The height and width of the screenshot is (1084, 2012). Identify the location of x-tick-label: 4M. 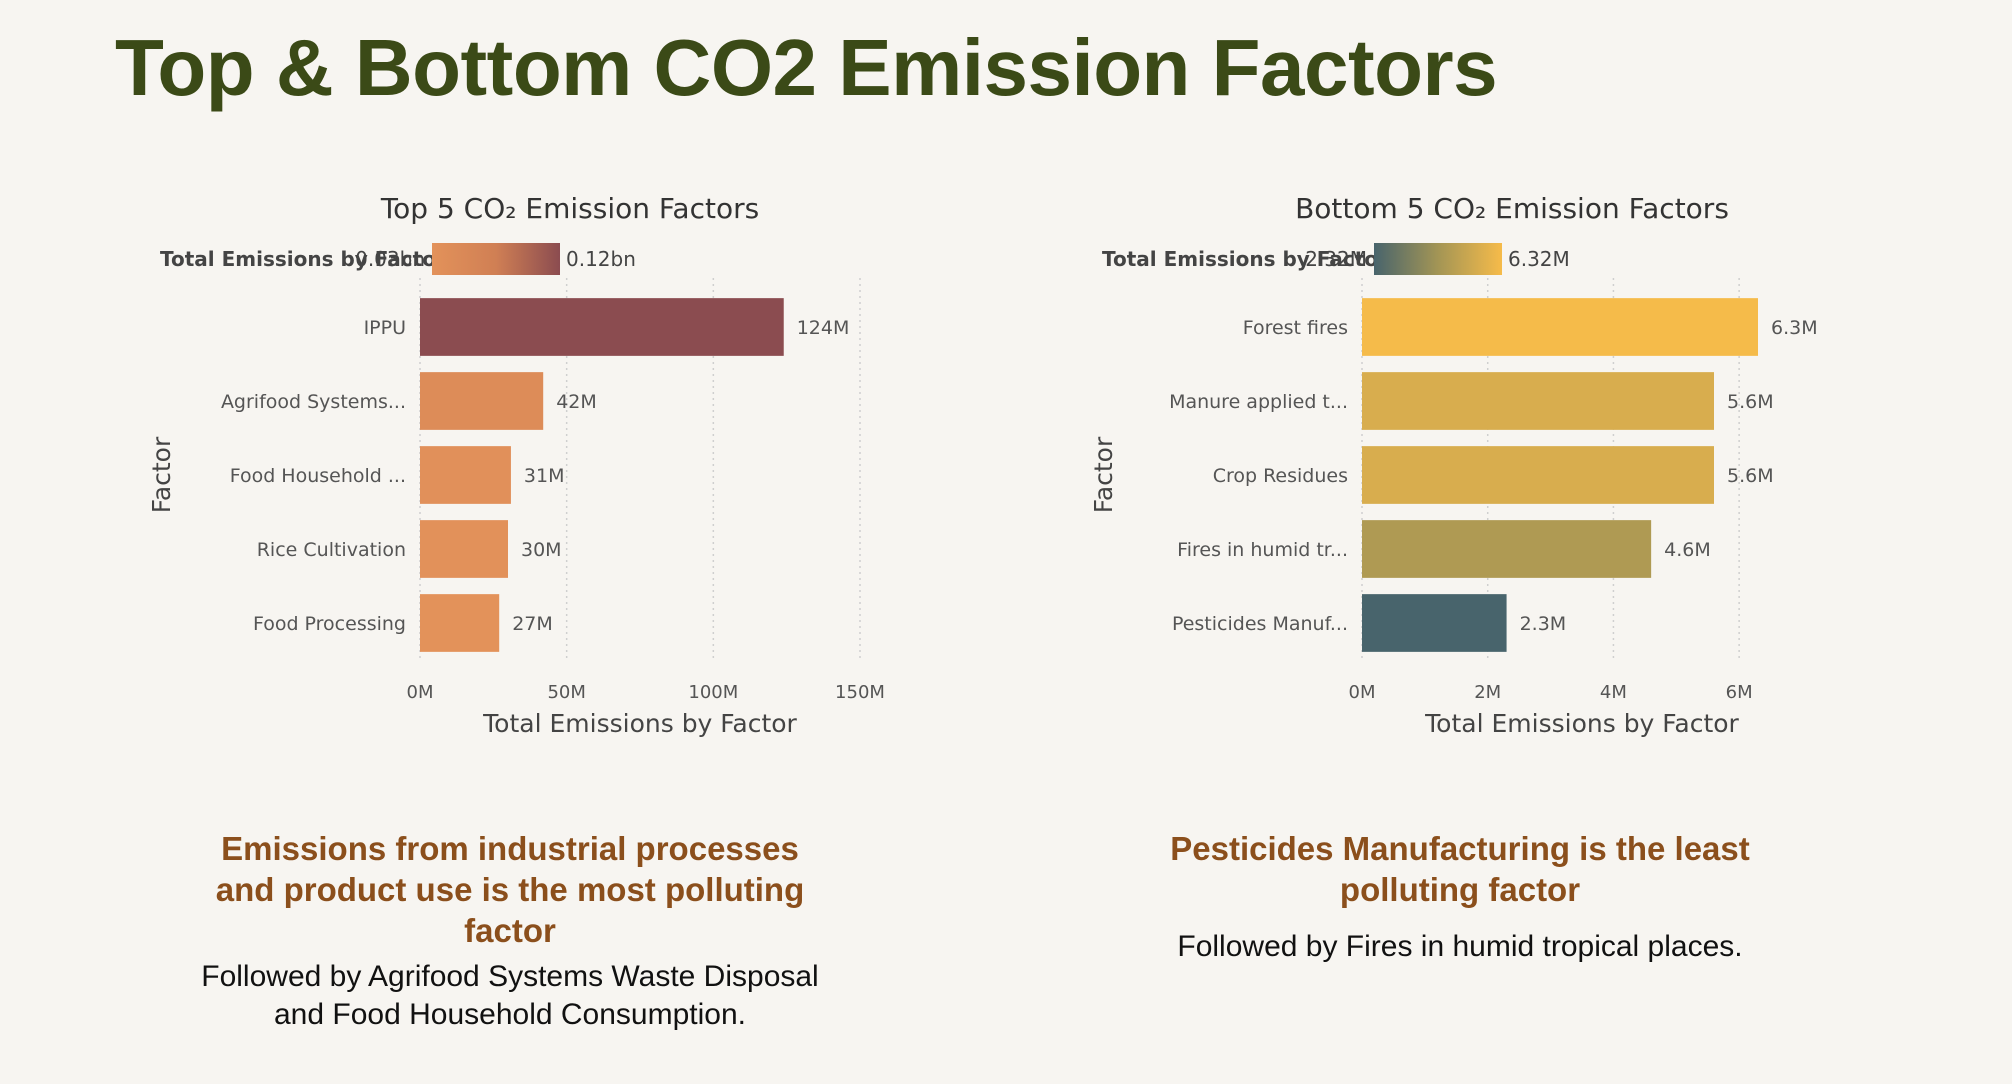
(1613, 692).